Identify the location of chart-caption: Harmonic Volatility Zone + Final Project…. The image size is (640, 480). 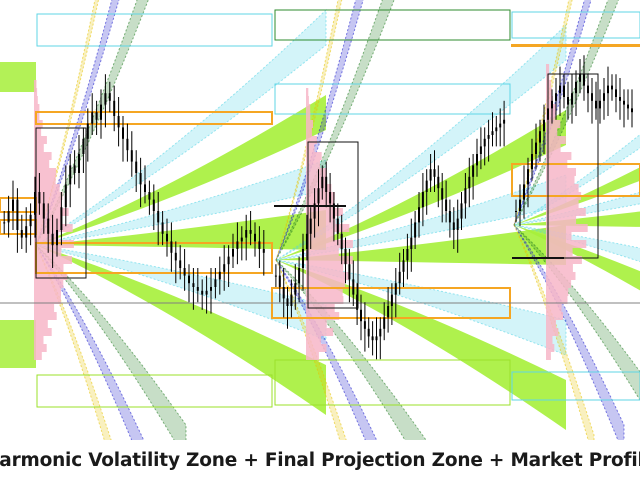
(320, 460).